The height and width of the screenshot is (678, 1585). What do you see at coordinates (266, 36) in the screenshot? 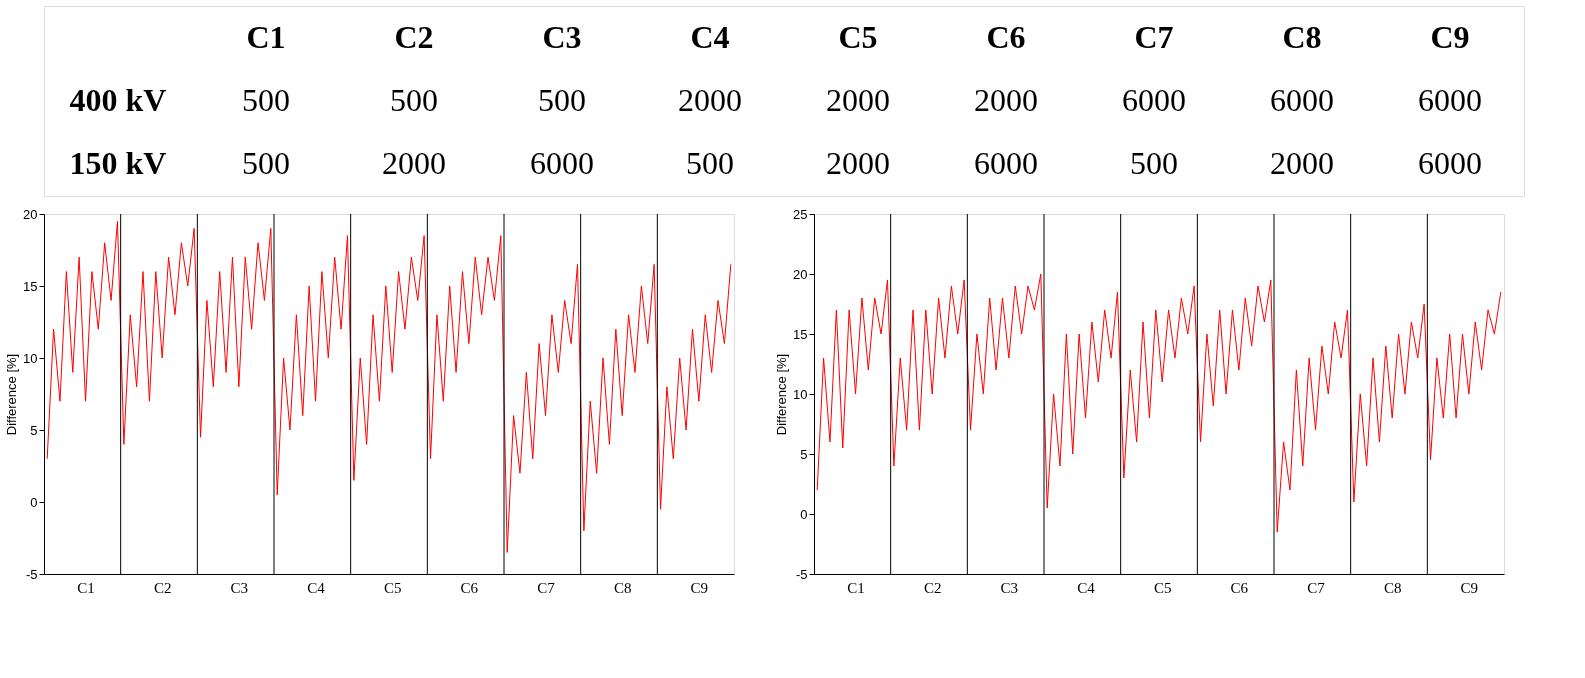
I see `text: C1` at bounding box center [266, 36].